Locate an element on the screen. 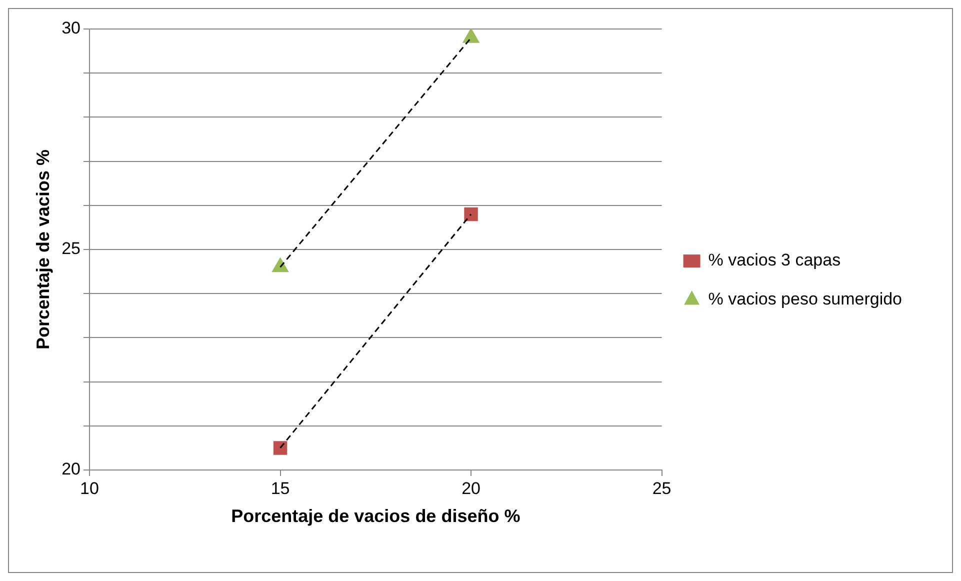 The width and height of the screenshot is (961, 581). y-tick-label: 20 is located at coordinates (71, 469).